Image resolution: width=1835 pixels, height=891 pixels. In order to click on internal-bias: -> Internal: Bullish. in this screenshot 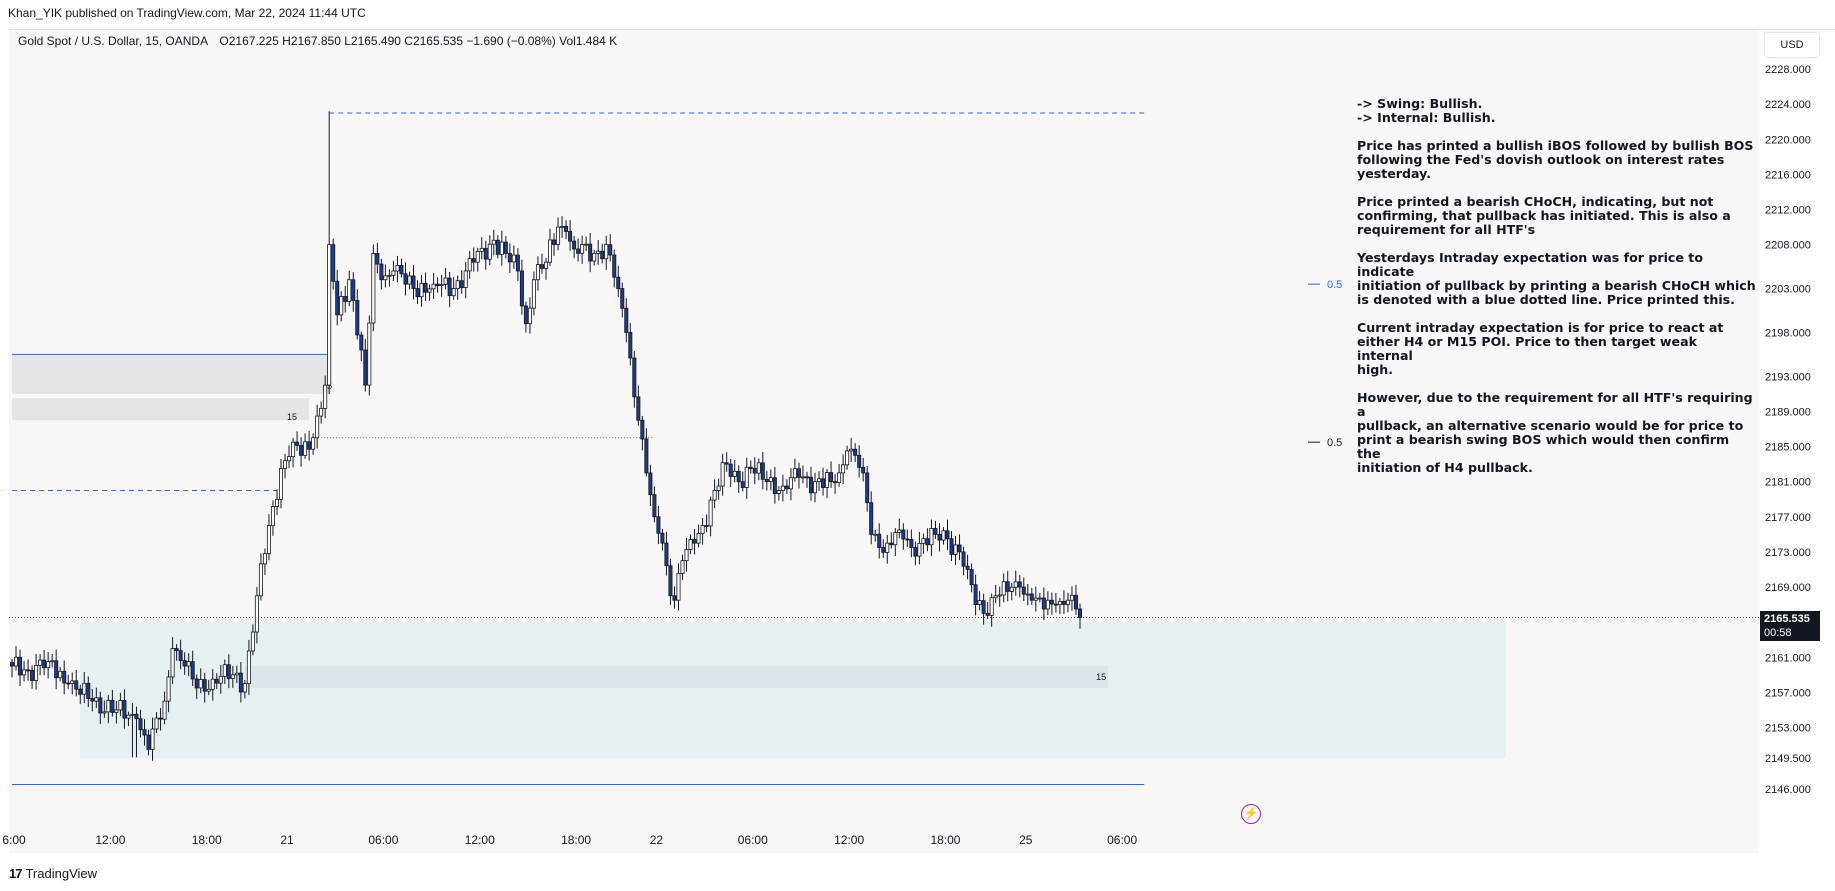, I will do `click(1426, 117)`.